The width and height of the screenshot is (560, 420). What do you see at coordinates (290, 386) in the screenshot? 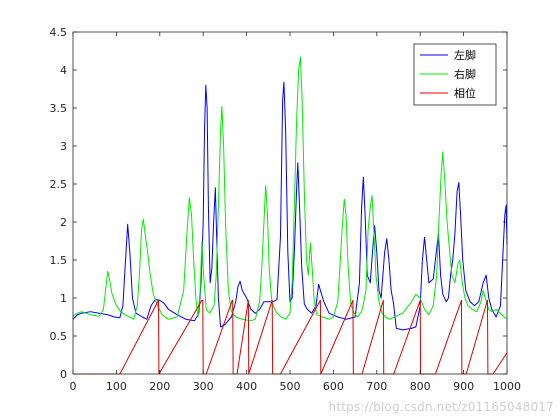
I see `x-tick-label: 500` at bounding box center [290, 386].